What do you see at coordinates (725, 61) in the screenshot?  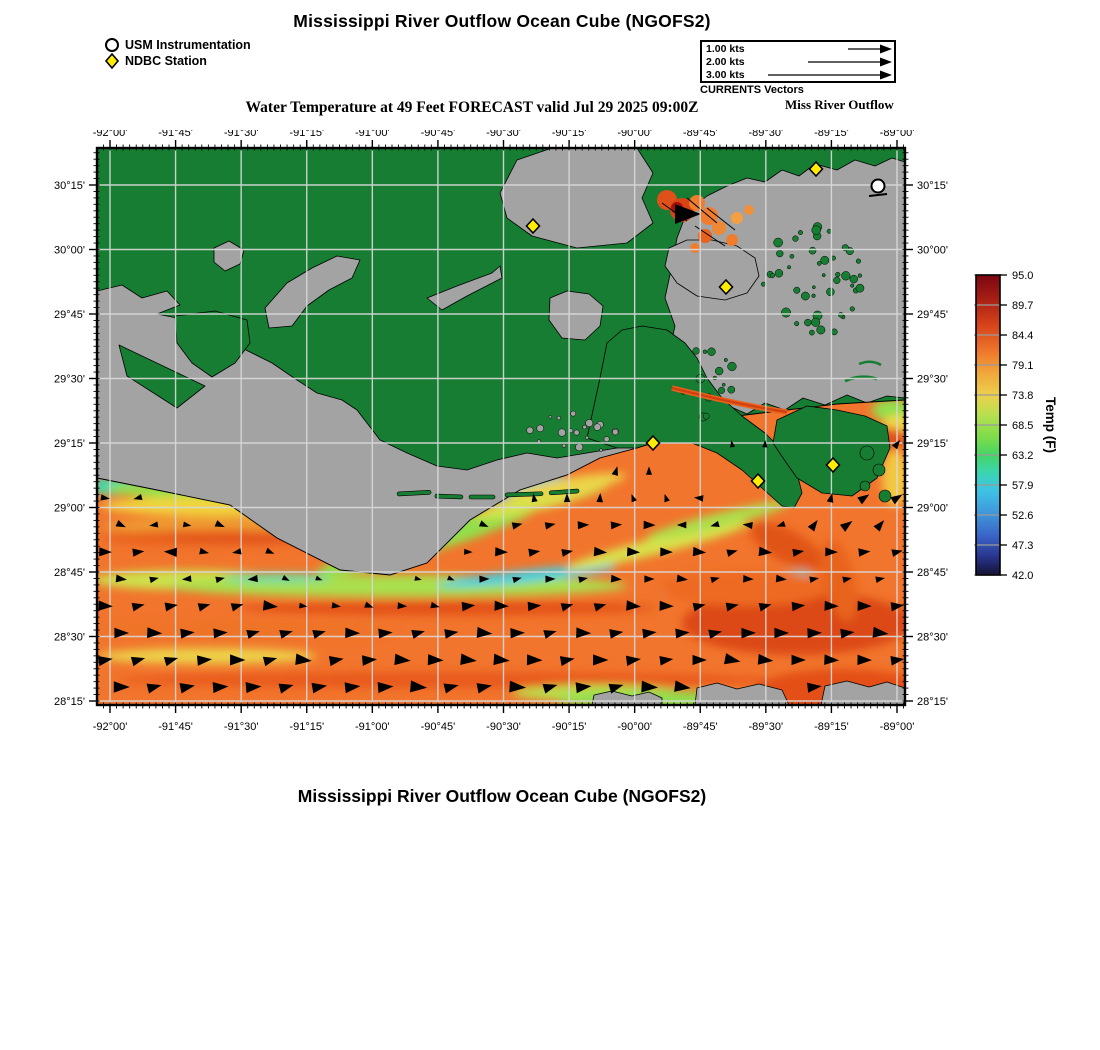 I see `vector-speed-label: 2.00 kts` at bounding box center [725, 61].